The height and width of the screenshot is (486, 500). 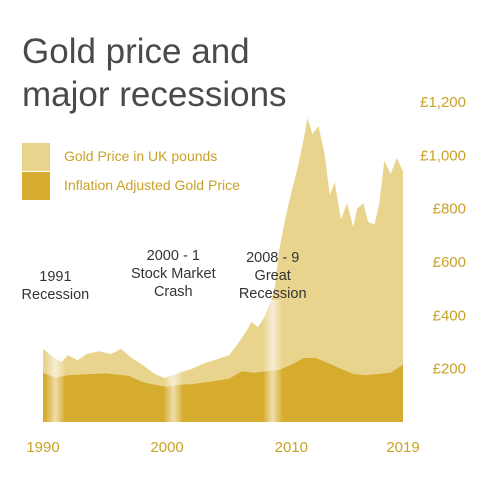 What do you see at coordinates (173, 256) in the screenshot?
I see `annotation-line: 2000 - 1` at bounding box center [173, 256].